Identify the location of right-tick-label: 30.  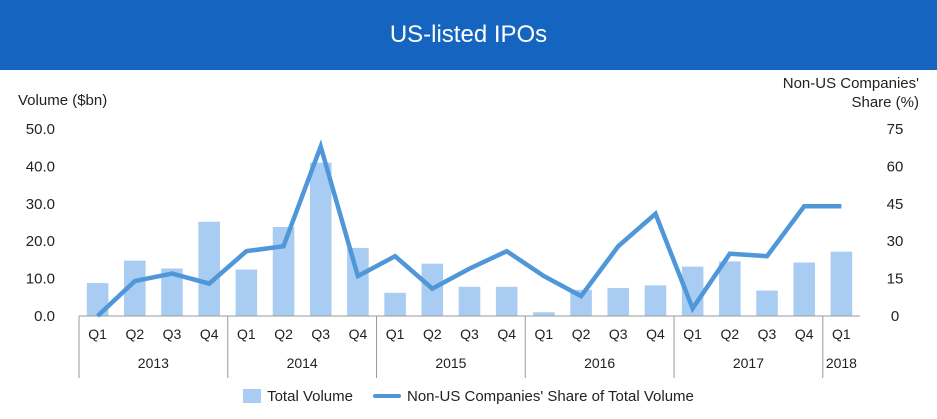
(895, 241).